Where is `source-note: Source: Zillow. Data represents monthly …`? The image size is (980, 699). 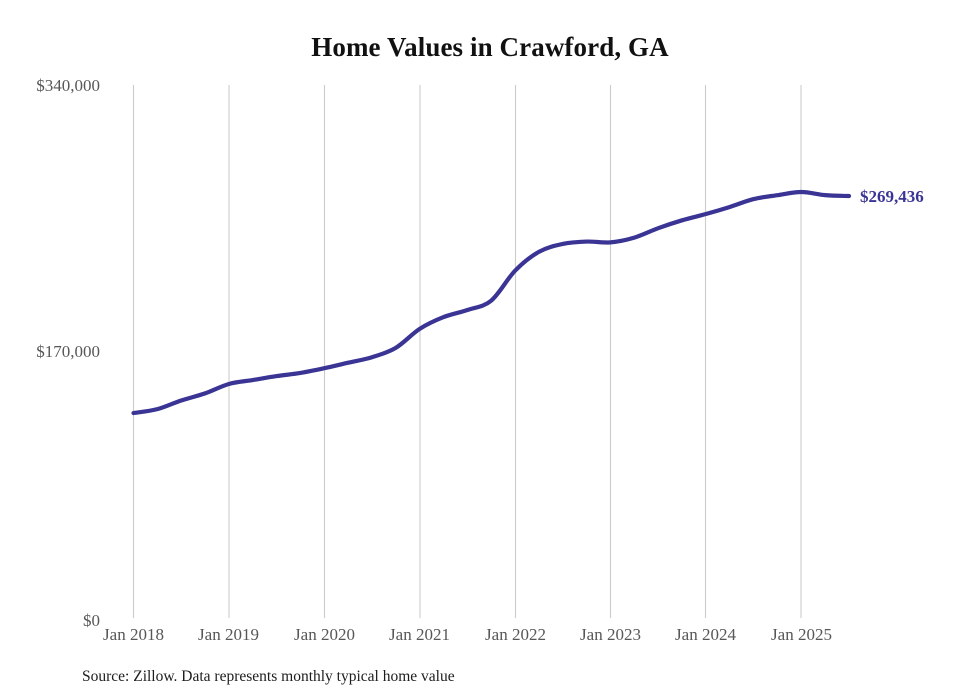 source-note: Source: Zillow. Data represents monthly … is located at coordinates (268, 676).